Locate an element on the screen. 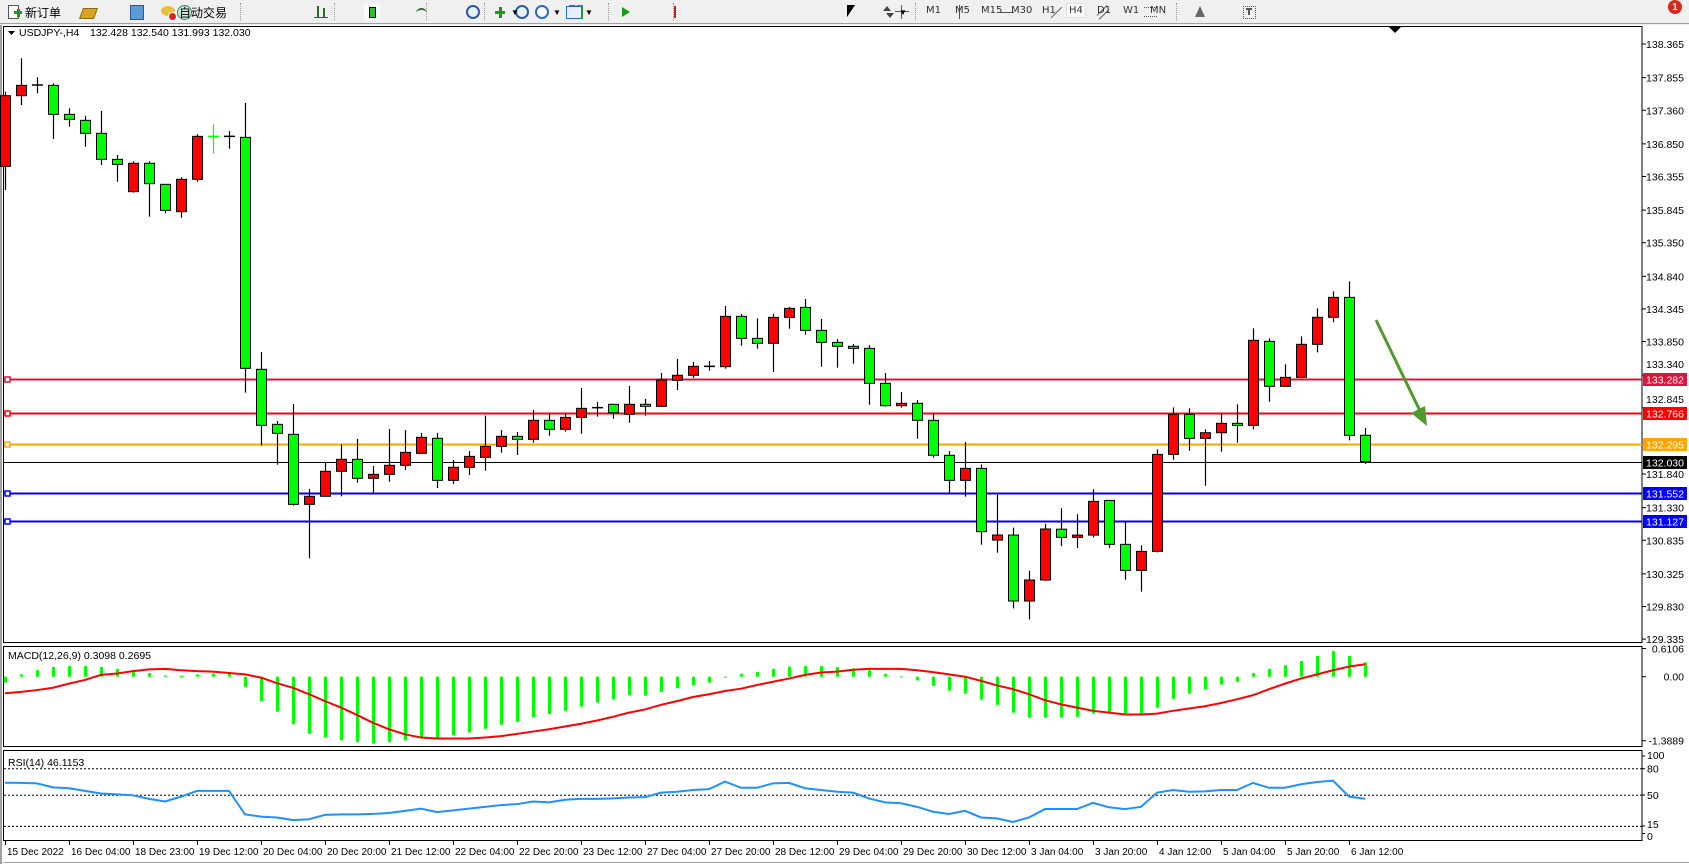 This screenshot has height=864, width=1689. timeframe-h1: H1 is located at coordinates (1049, 10).